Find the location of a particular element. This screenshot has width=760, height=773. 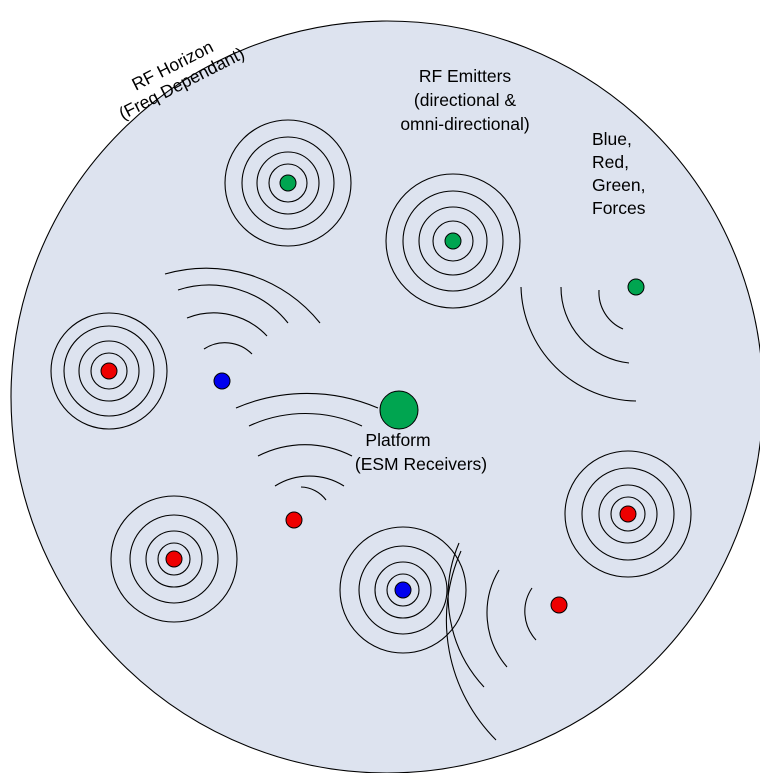

emitter-red-directional-center is located at coordinates (307, 460).